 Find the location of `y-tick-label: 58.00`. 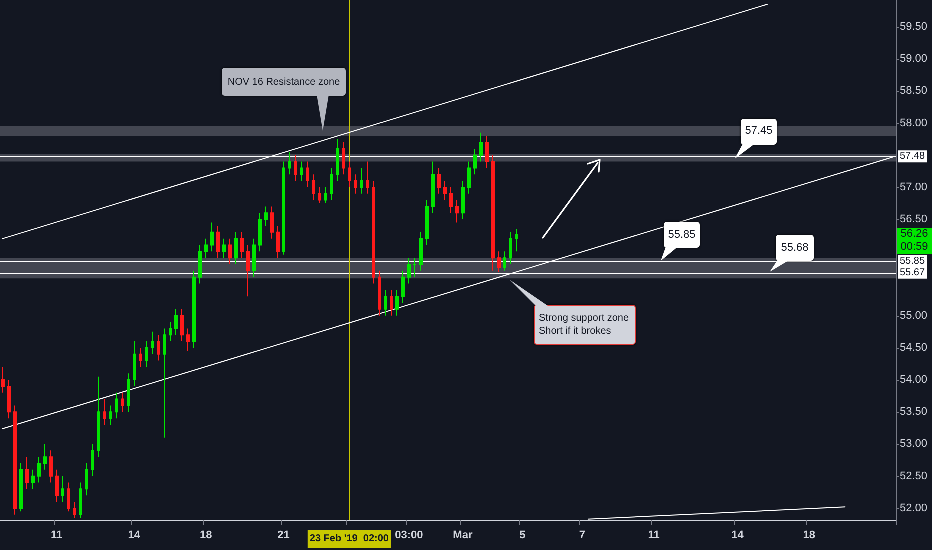

y-tick-label: 58.00 is located at coordinates (914, 123).